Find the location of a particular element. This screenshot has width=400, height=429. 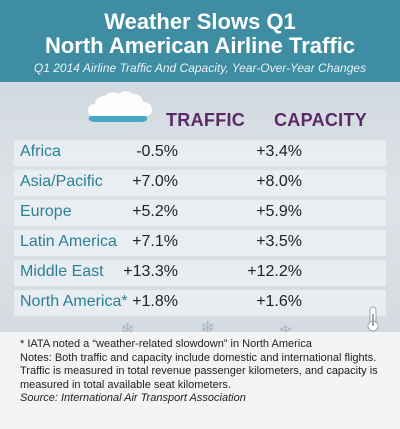

table-row: North America* +1.8% +1.6% is located at coordinates (200, 303).